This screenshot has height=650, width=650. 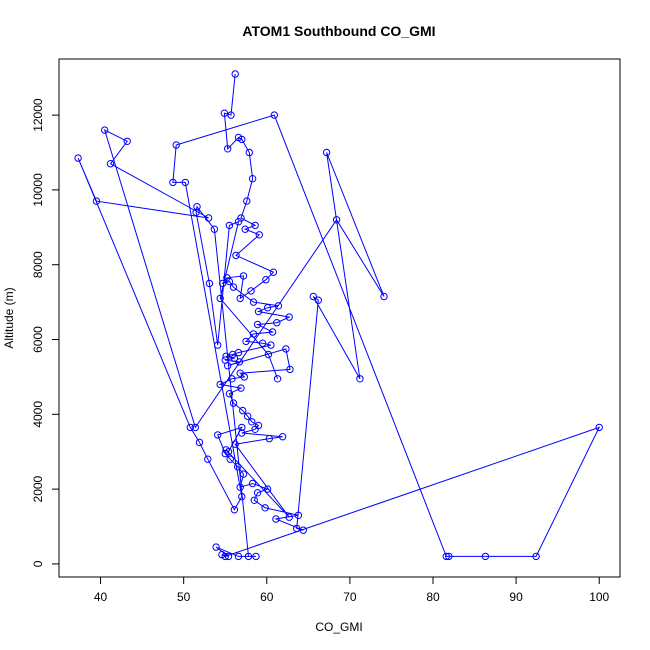 What do you see at coordinates (338, 31) in the screenshot?
I see `chart-title: ATOM1 Southbound CO_GMI` at bounding box center [338, 31].